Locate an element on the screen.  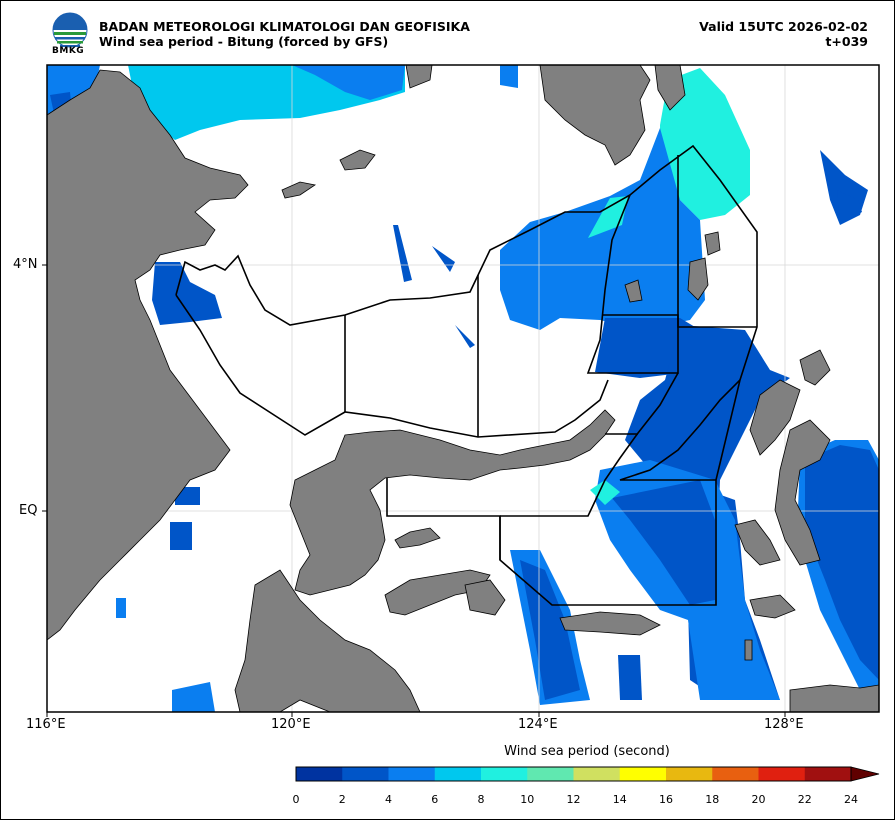
lon-label: 116°E is located at coordinates (46, 724).